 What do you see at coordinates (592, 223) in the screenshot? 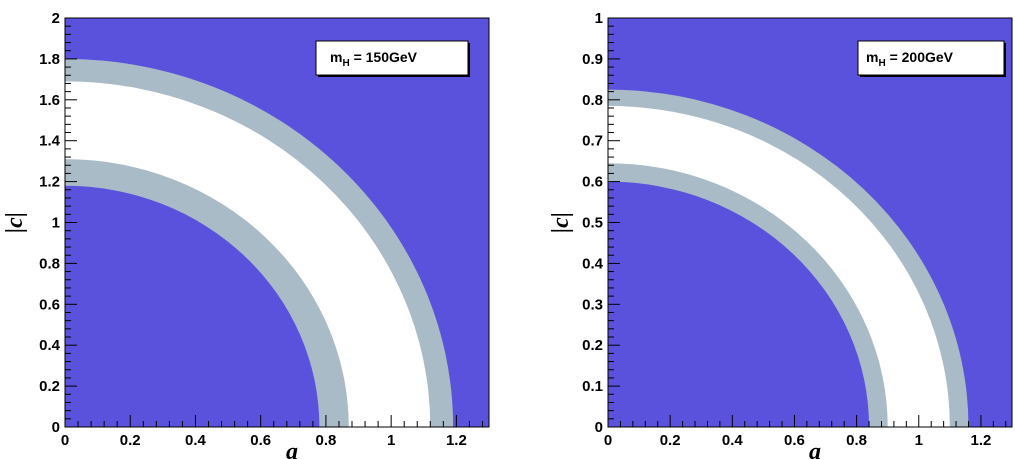
I see `y-tick-label: 0.5` at bounding box center [592, 223].